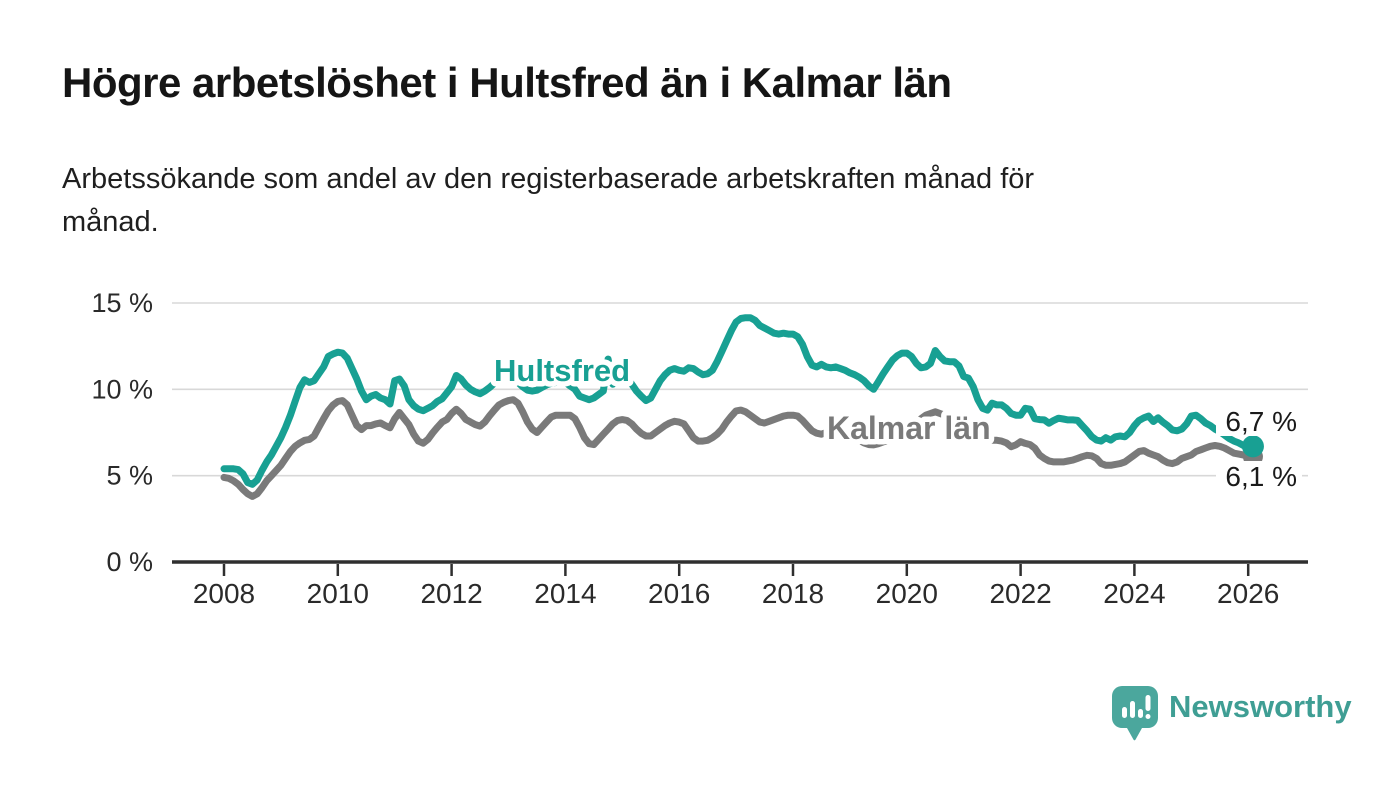 The image size is (1400, 794). I want to click on end-label-bg-hultsfred, so click(1259, 421).